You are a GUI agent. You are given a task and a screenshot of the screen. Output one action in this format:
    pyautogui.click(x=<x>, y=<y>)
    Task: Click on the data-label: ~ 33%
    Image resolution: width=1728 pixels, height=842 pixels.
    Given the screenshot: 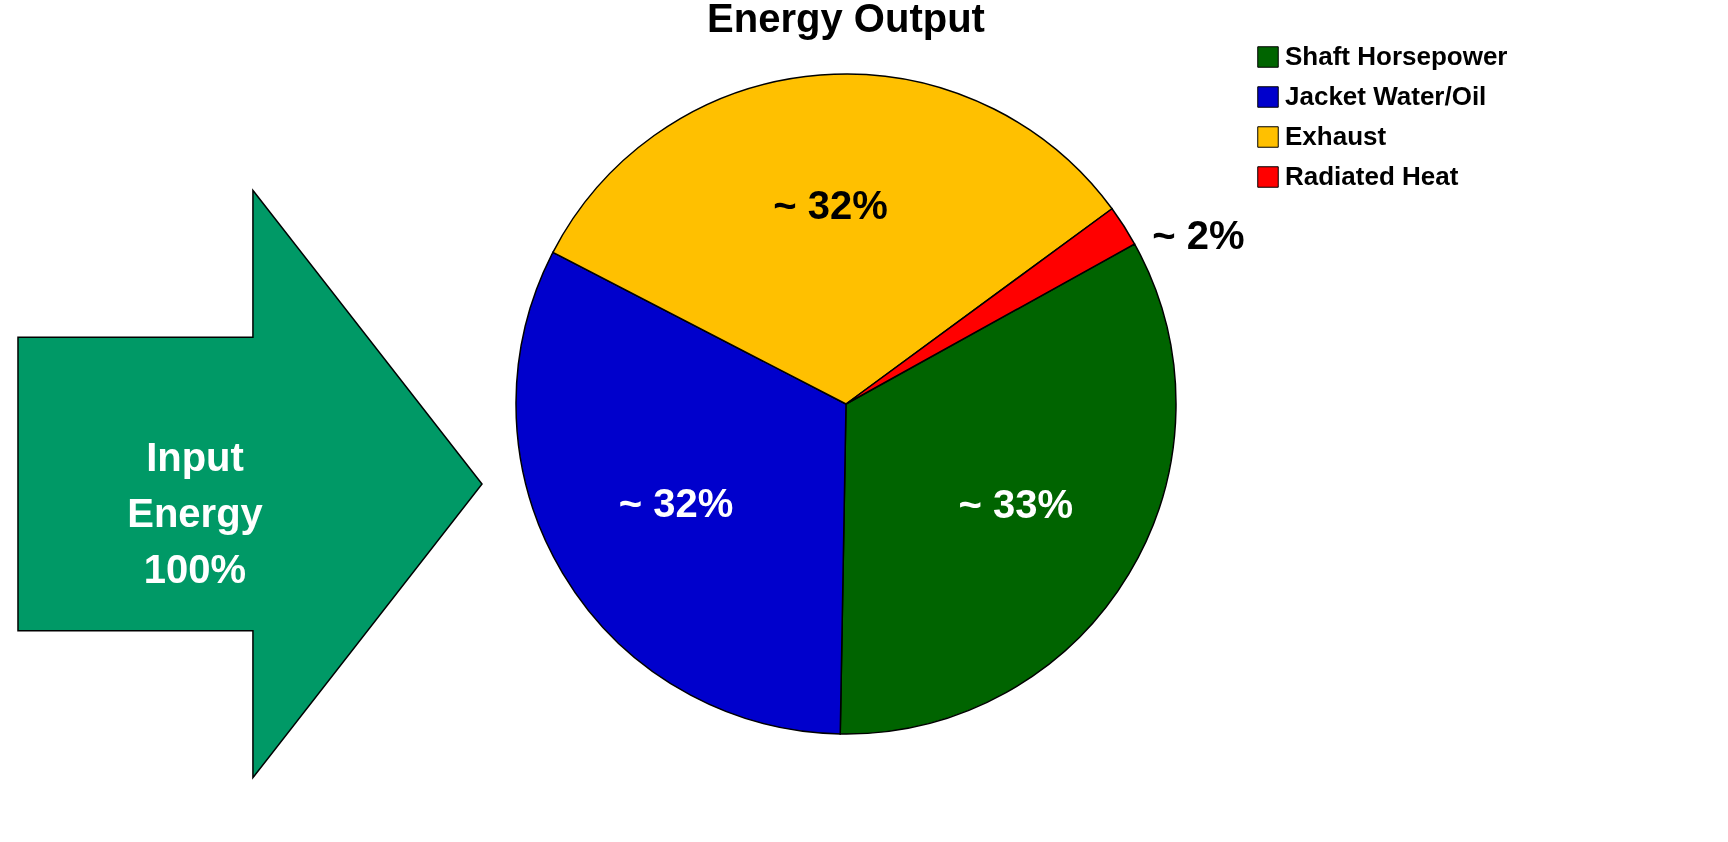 What is the action you would take?
    pyautogui.click(x=1015, y=503)
    